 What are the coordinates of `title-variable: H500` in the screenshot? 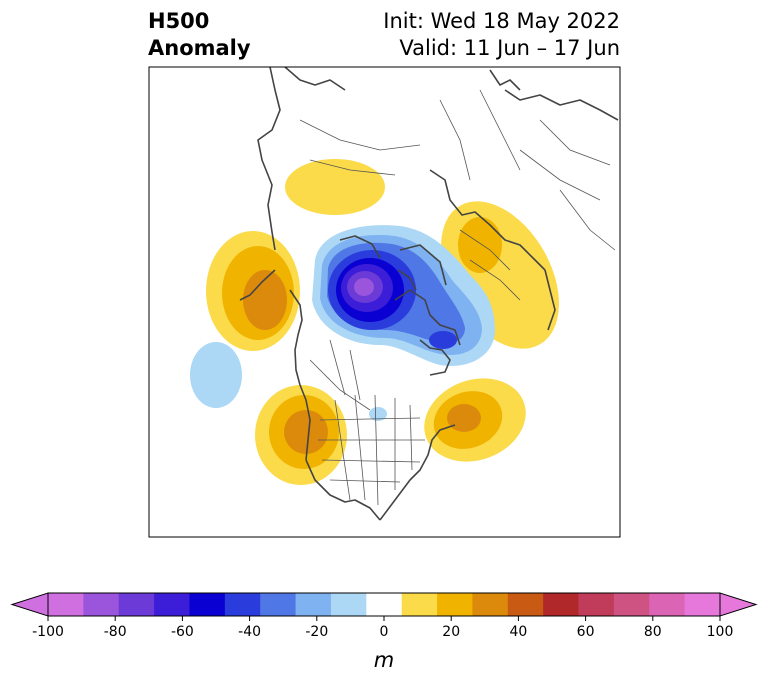 It's located at (179, 21).